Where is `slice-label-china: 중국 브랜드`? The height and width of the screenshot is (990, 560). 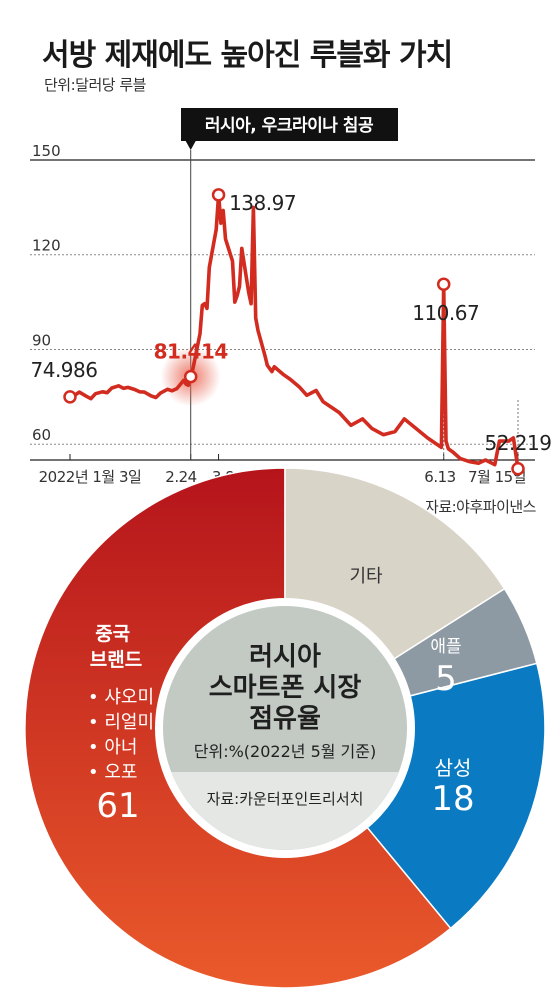 slice-label-china: 중국 브랜드 is located at coordinates (116, 647).